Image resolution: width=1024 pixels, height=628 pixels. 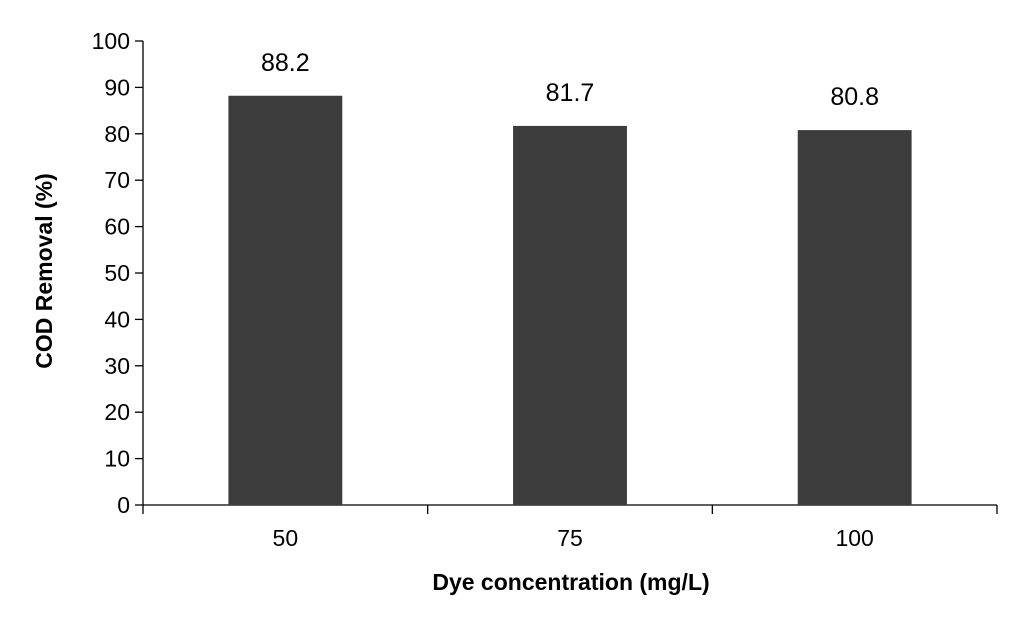 What do you see at coordinates (117, 412) in the screenshot?
I see `y-tick-label: 20` at bounding box center [117, 412].